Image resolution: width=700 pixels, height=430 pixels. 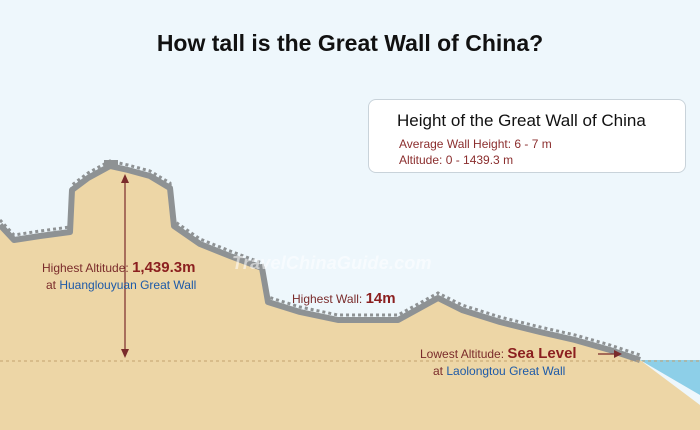 I want to click on lowest-altitude-location-prefix: at, so click(x=440, y=371).